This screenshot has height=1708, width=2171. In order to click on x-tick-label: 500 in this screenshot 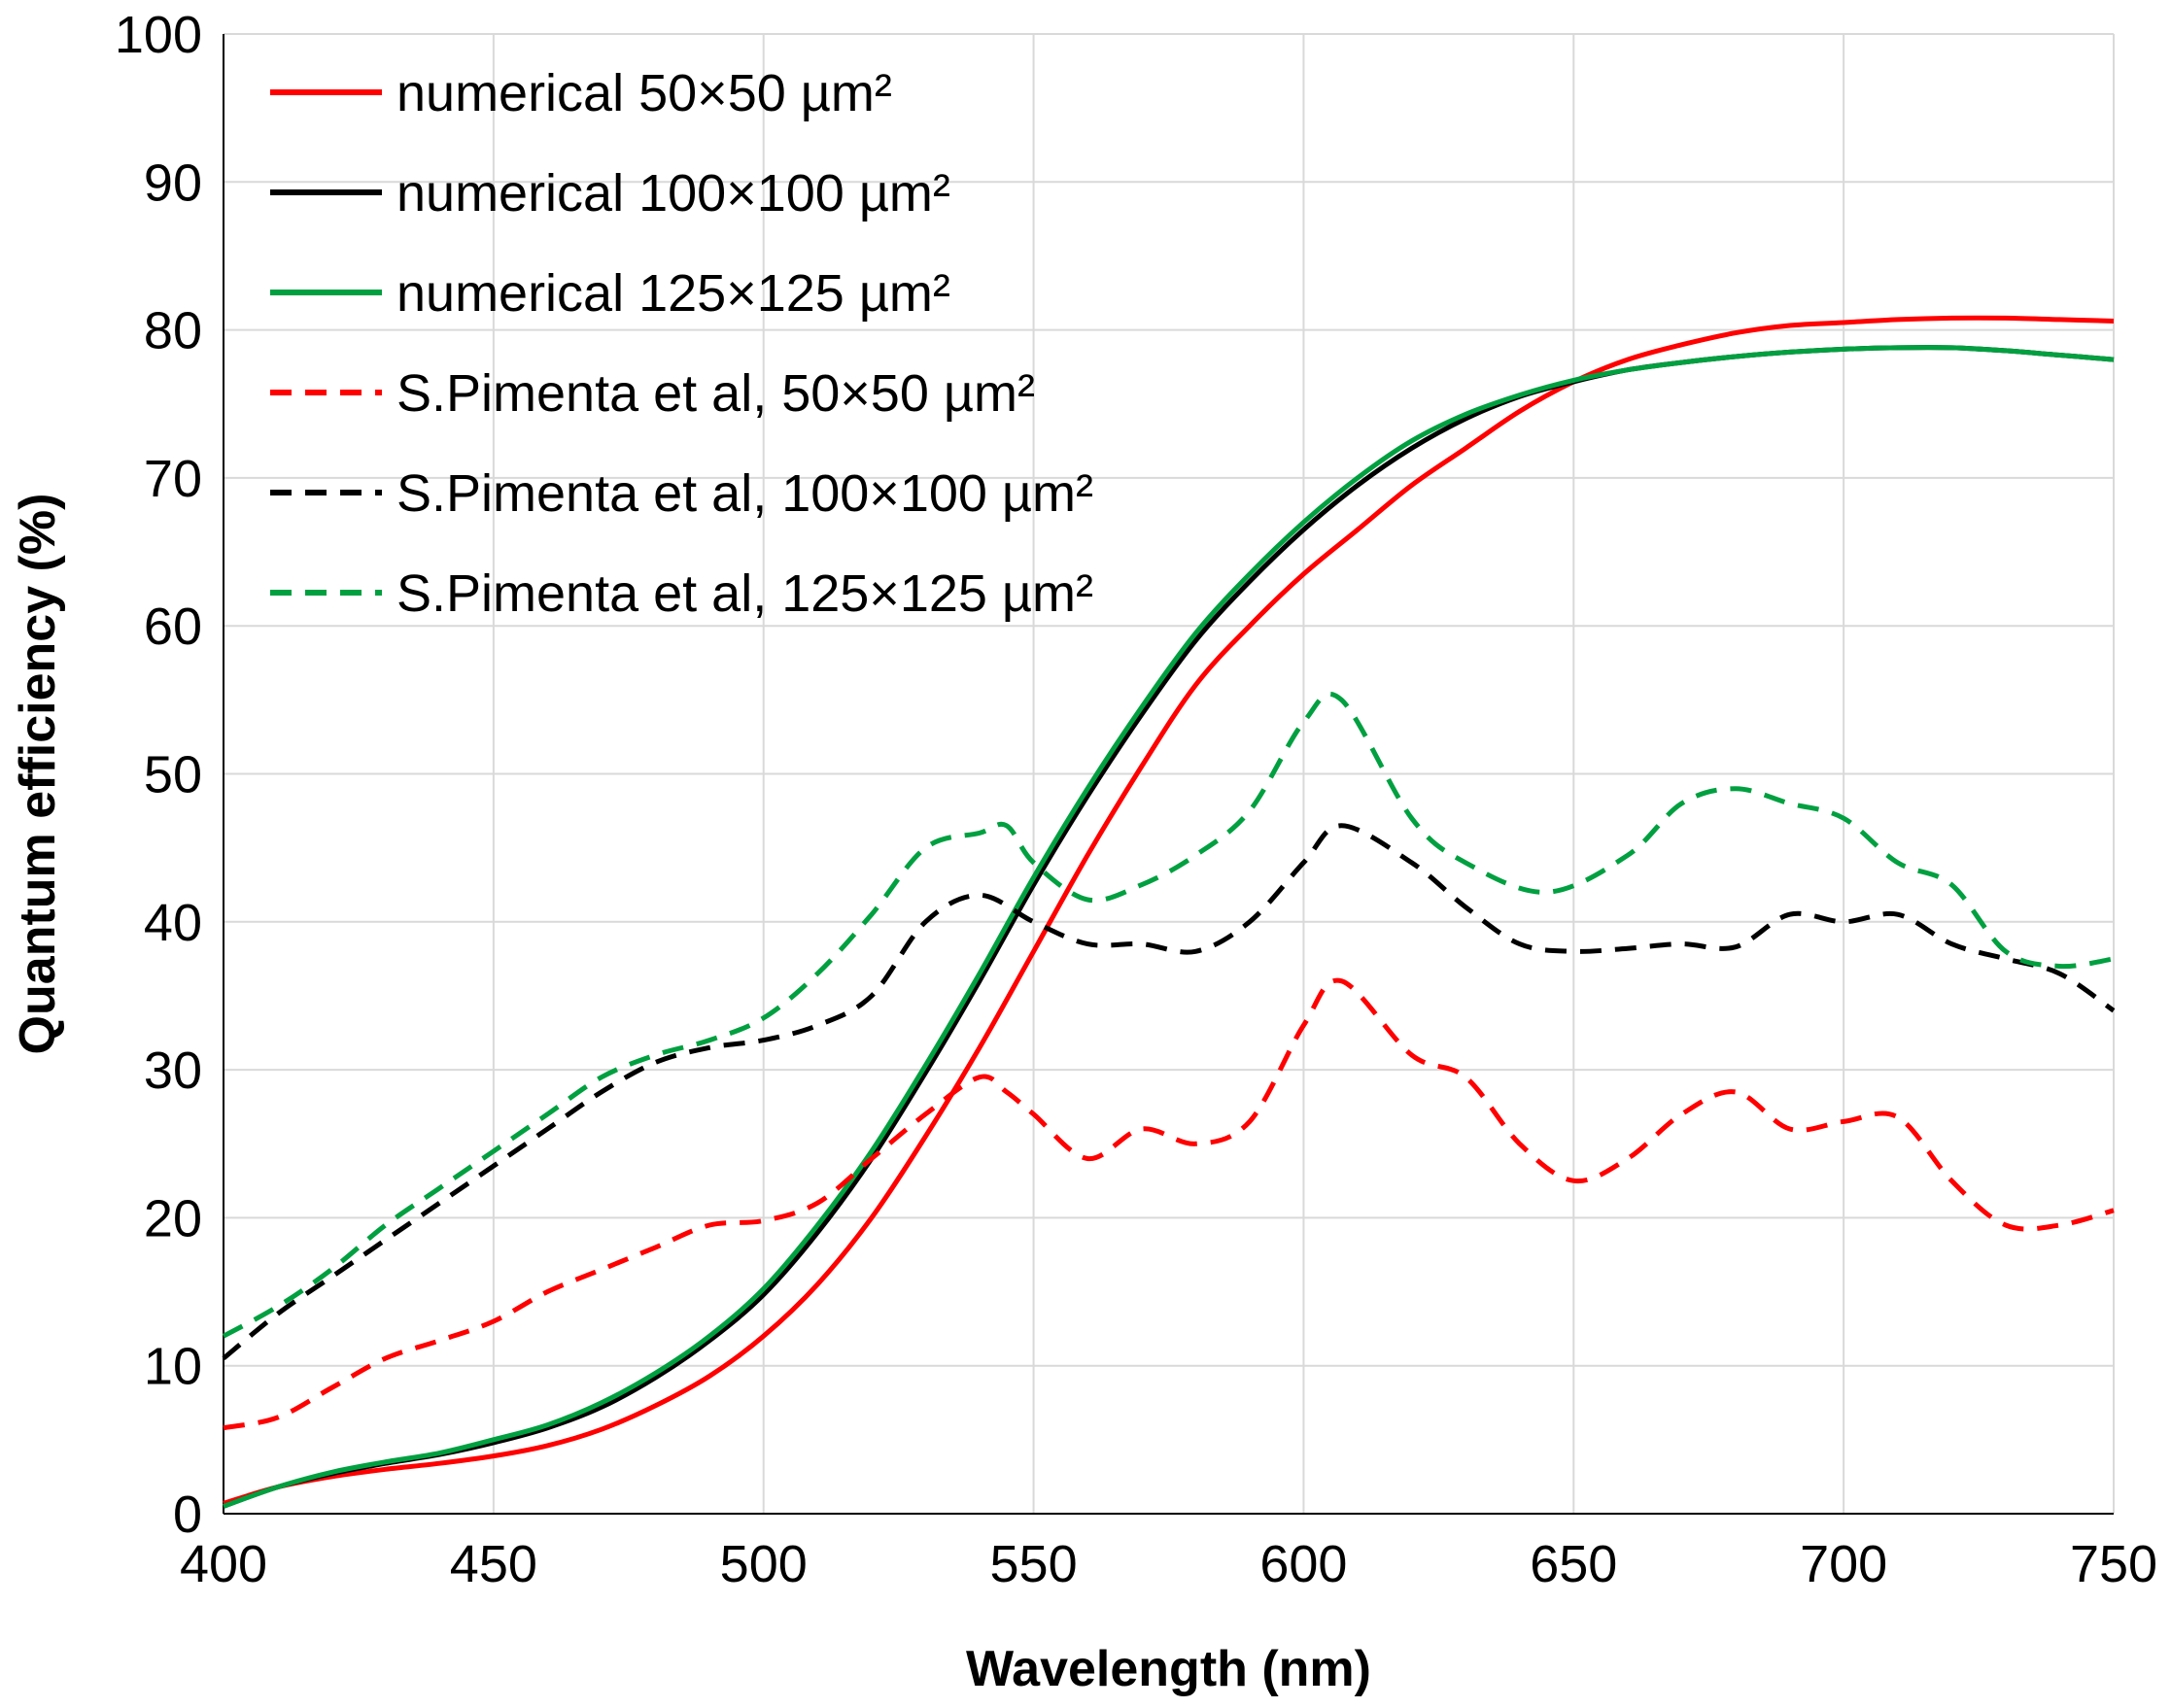, I will do `click(764, 1564)`.